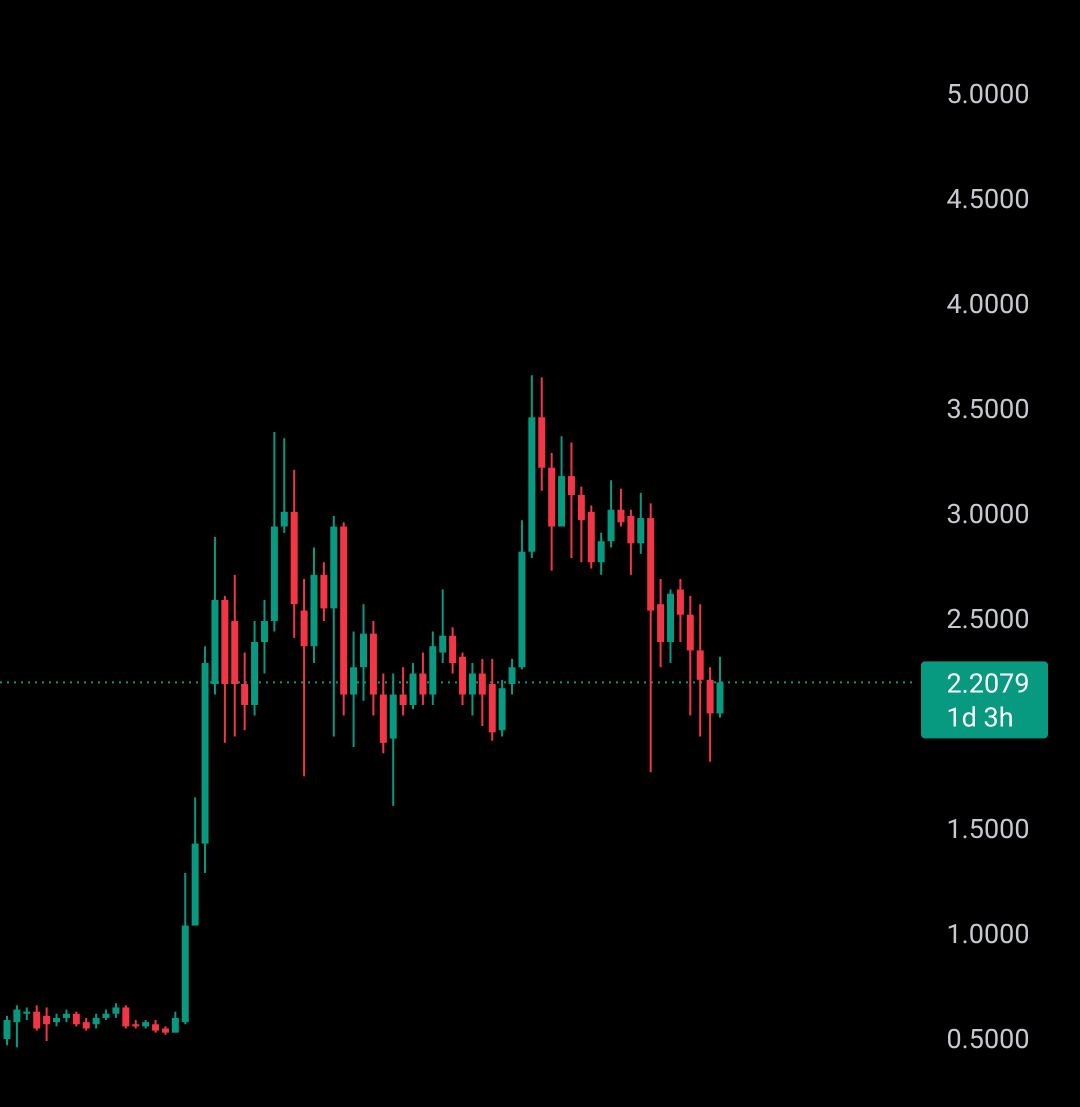 Image resolution: width=1080 pixels, height=1107 pixels. I want to click on y-tick-label: 3.0000, so click(988, 514).